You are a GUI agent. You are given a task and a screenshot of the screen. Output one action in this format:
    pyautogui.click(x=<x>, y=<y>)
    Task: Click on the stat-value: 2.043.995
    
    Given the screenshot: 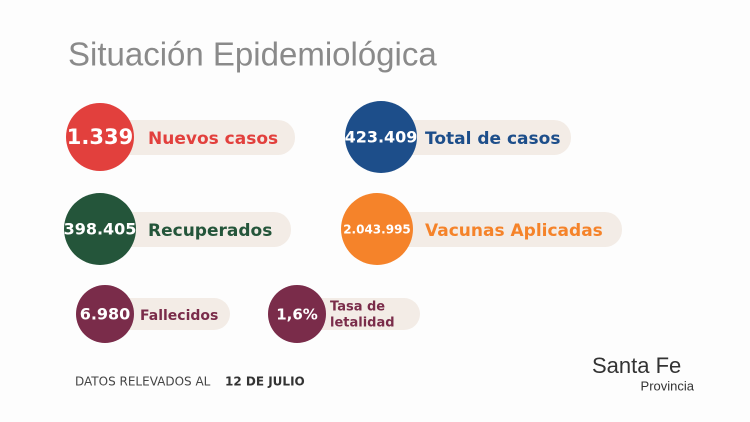 What is the action you would take?
    pyautogui.click(x=377, y=230)
    